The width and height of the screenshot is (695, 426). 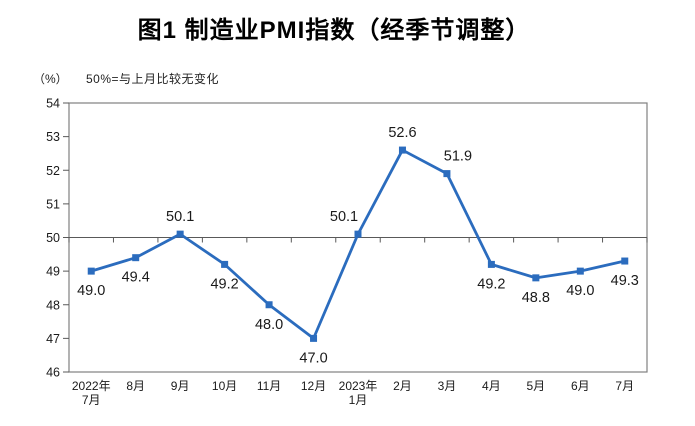 What do you see at coordinates (53, 339) in the screenshot?
I see `y-axis-tick-label: 47` at bounding box center [53, 339].